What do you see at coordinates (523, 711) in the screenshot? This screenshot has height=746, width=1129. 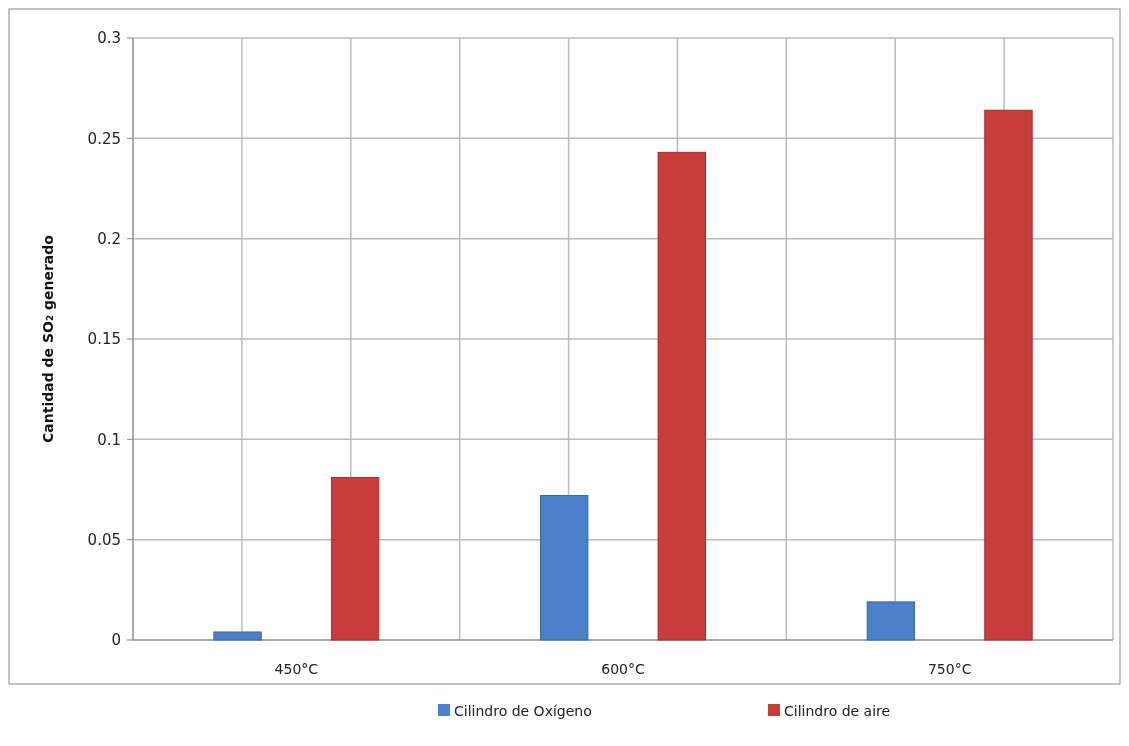 I see `legend-label: Cilindro de Oxígeno` at bounding box center [523, 711].